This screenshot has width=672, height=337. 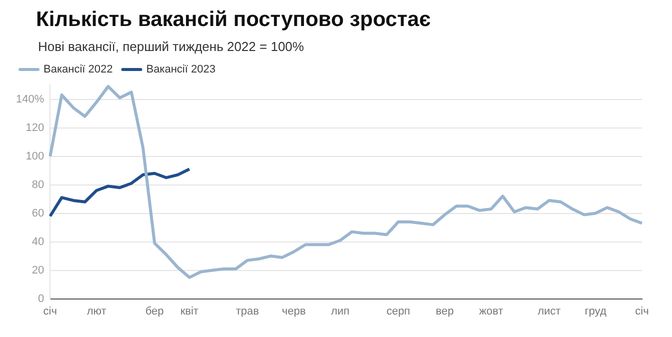 What do you see at coordinates (171, 46) in the screenshot?
I see `chart-subtitle: Нові вакансії, перший тиждень 2022 = 100%` at bounding box center [171, 46].